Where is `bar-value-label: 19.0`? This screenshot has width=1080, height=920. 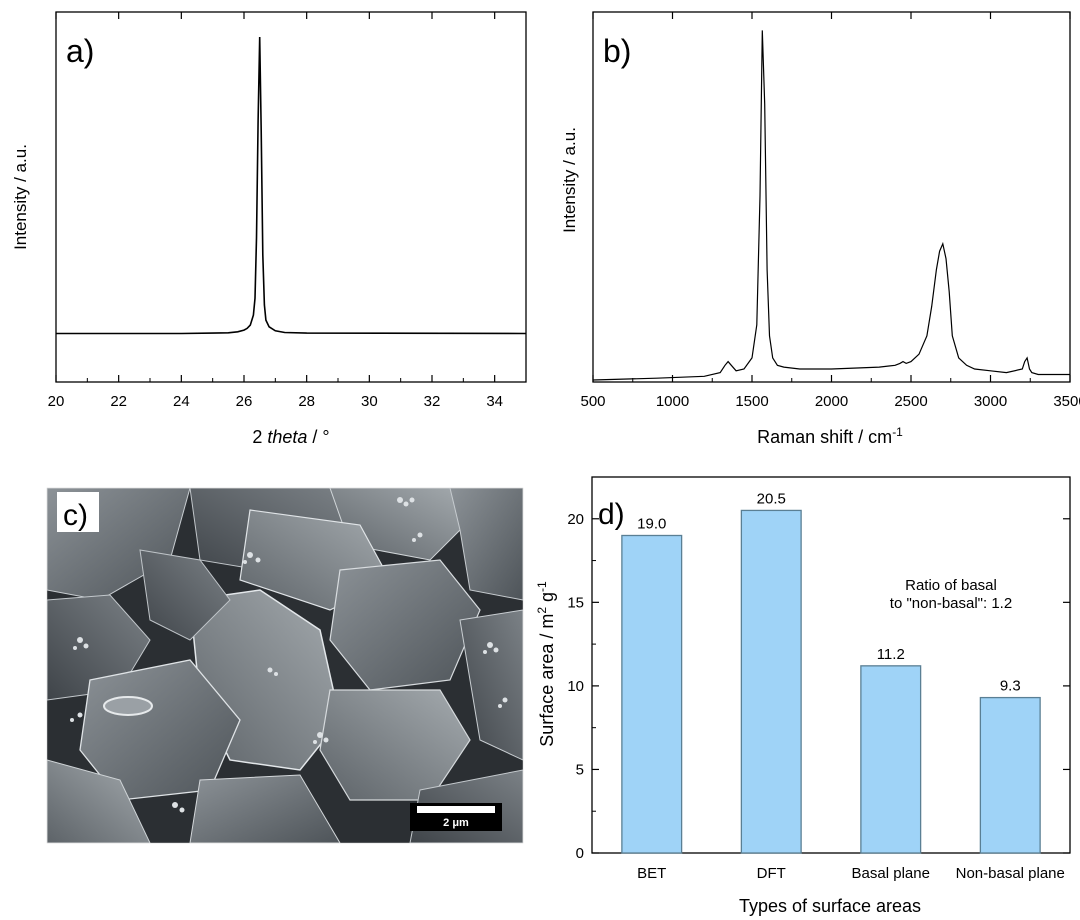
bar-value-label: 19.0 is located at coordinates (651, 523).